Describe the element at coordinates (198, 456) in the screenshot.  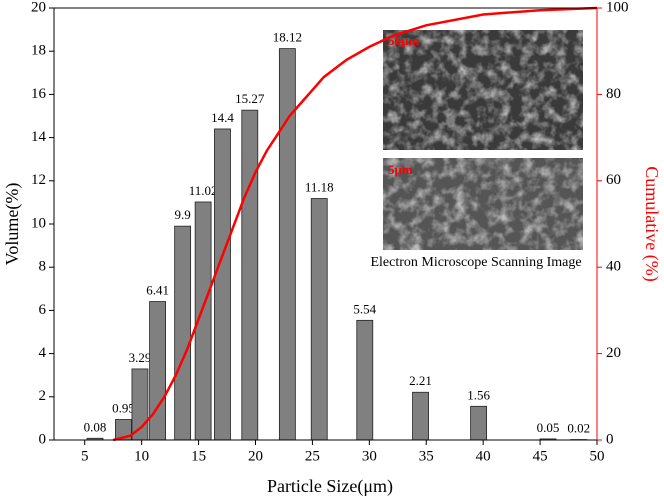
I see `x-tick-label: 15` at that location.